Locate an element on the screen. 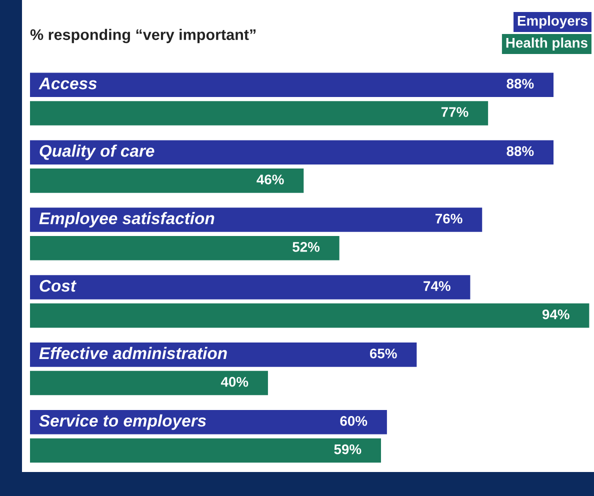 The image size is (594, 496). data-label: 77% is located at coordinates (454, 112).